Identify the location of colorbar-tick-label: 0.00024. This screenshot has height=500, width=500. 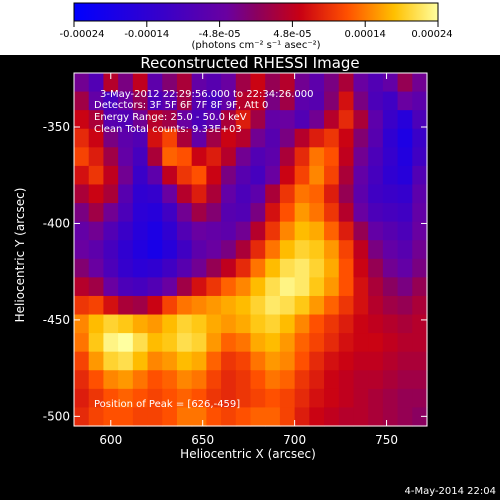
(431, 34).